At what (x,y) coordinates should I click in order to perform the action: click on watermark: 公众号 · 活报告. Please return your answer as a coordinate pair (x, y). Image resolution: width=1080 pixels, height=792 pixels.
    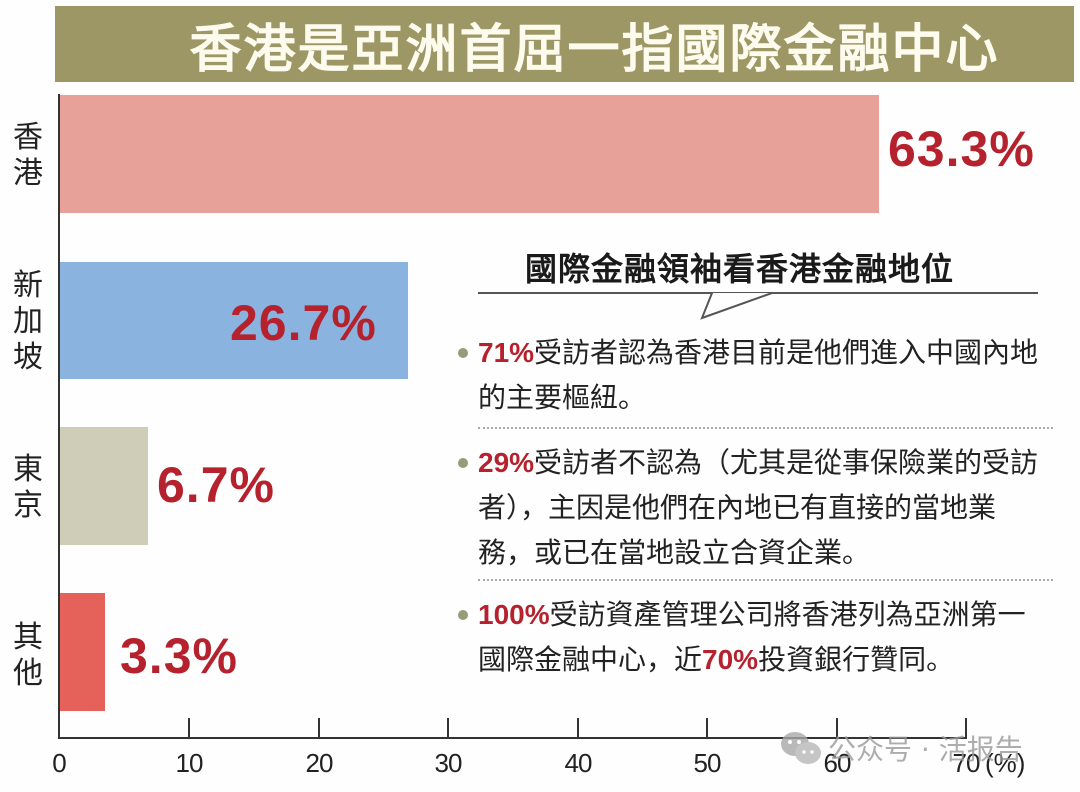
    Looking at the image, I should click on (901, 748).